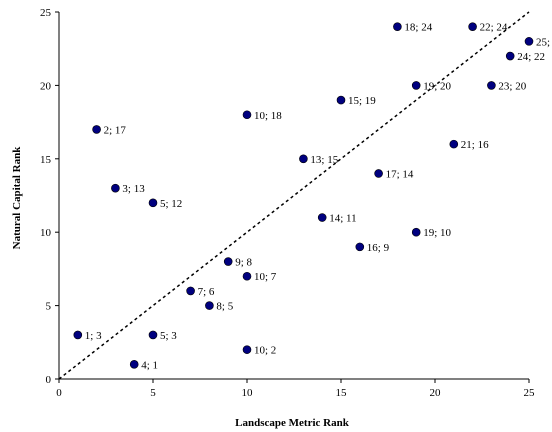 This screenshot has height=432, width=552. Describe the element at coordinates (248, 393) in the screenshot. I see `x-tick-label: 10` at that location.